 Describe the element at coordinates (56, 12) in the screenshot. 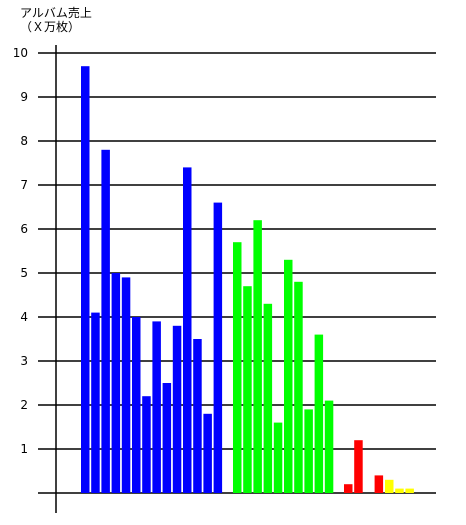

I see `y-axis-label-line-1: アルバム売上` at that location.